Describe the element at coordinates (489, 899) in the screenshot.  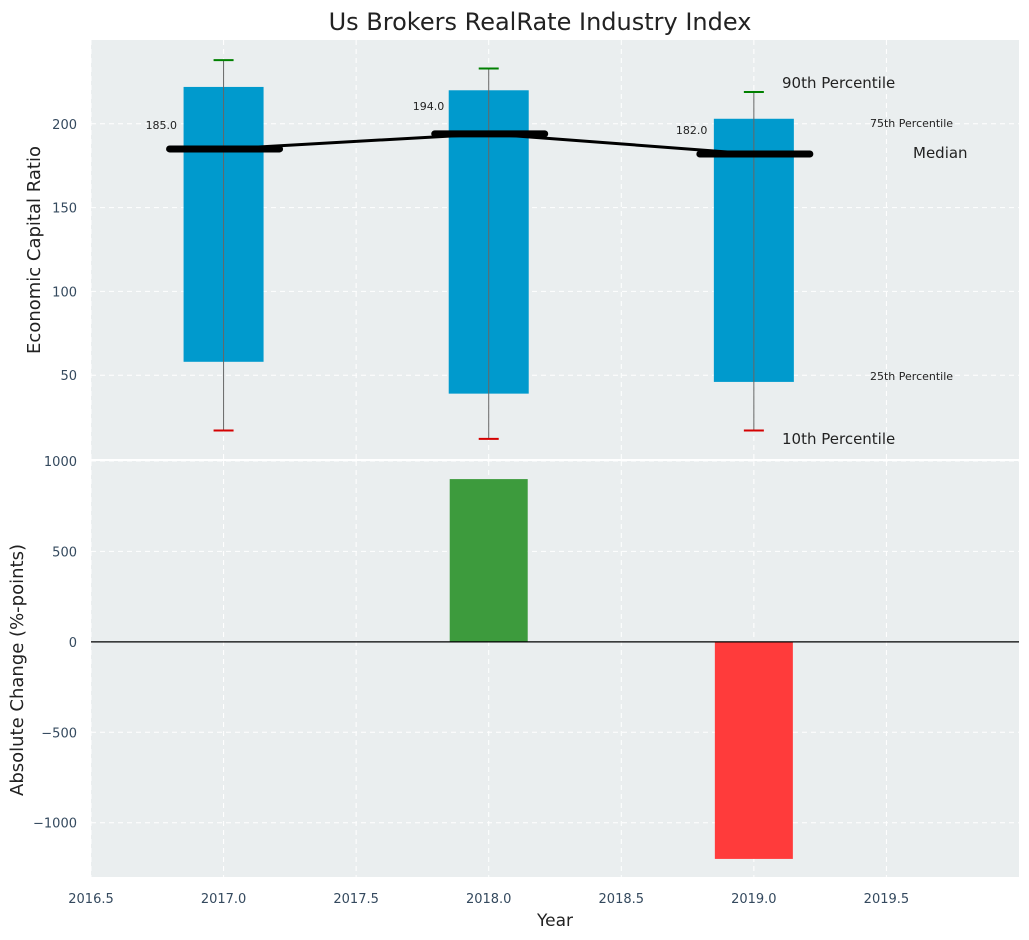
I see `x-tick-label: 2018.0` at that location.